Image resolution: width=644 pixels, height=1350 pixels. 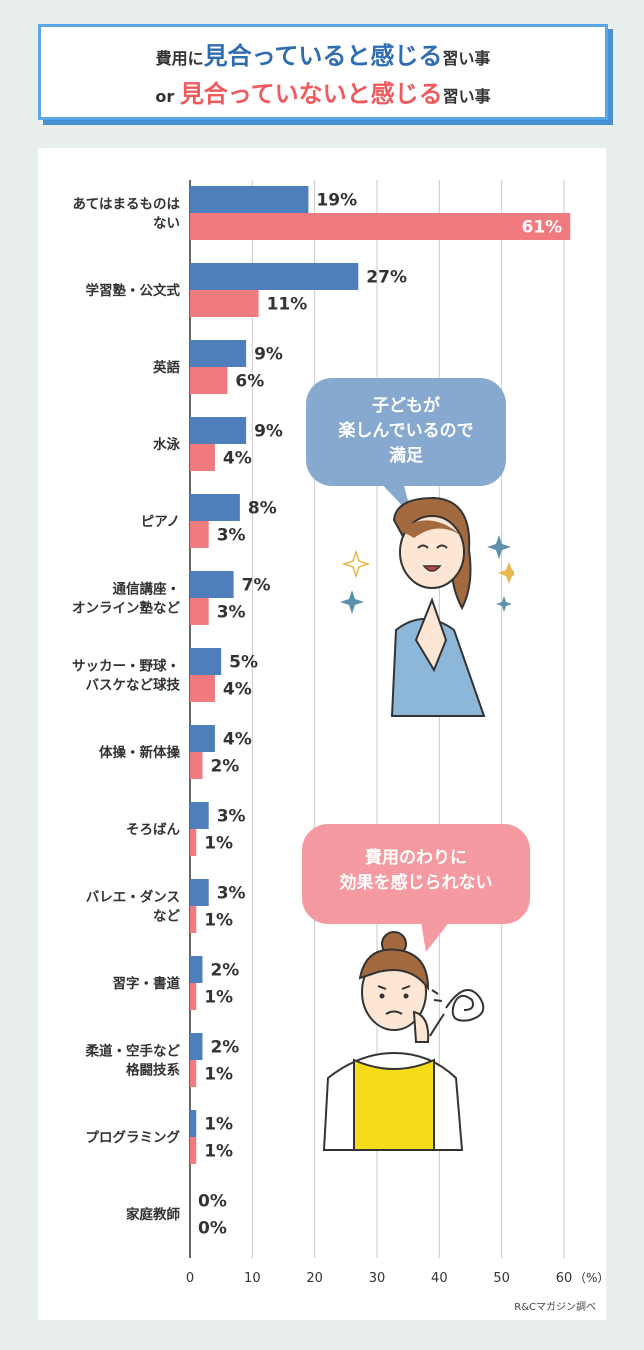 I want to click on data-label: 11%, so click(x=287, y=305).